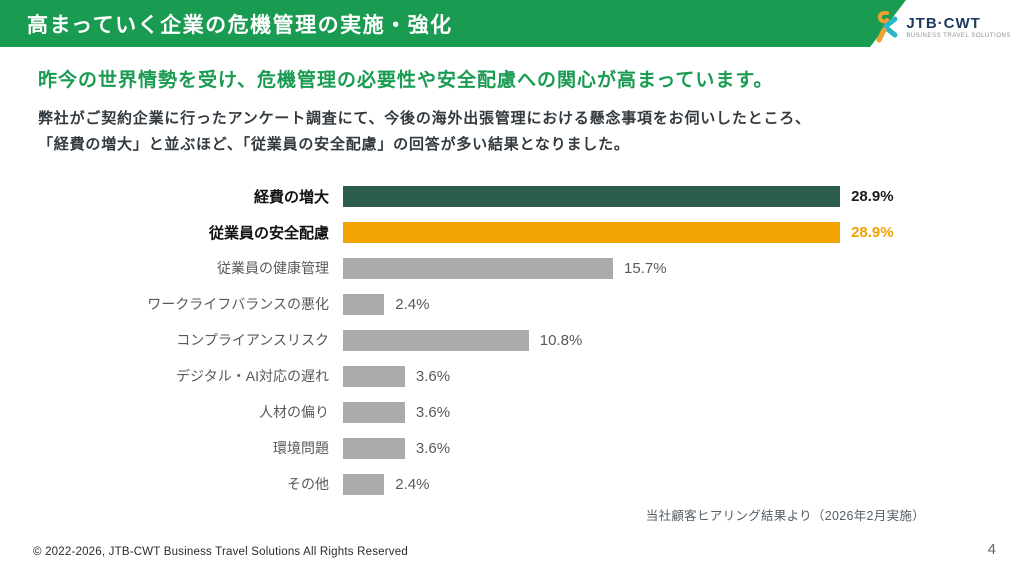  I want to click on chart-category-label: その他, so click(308, 484).